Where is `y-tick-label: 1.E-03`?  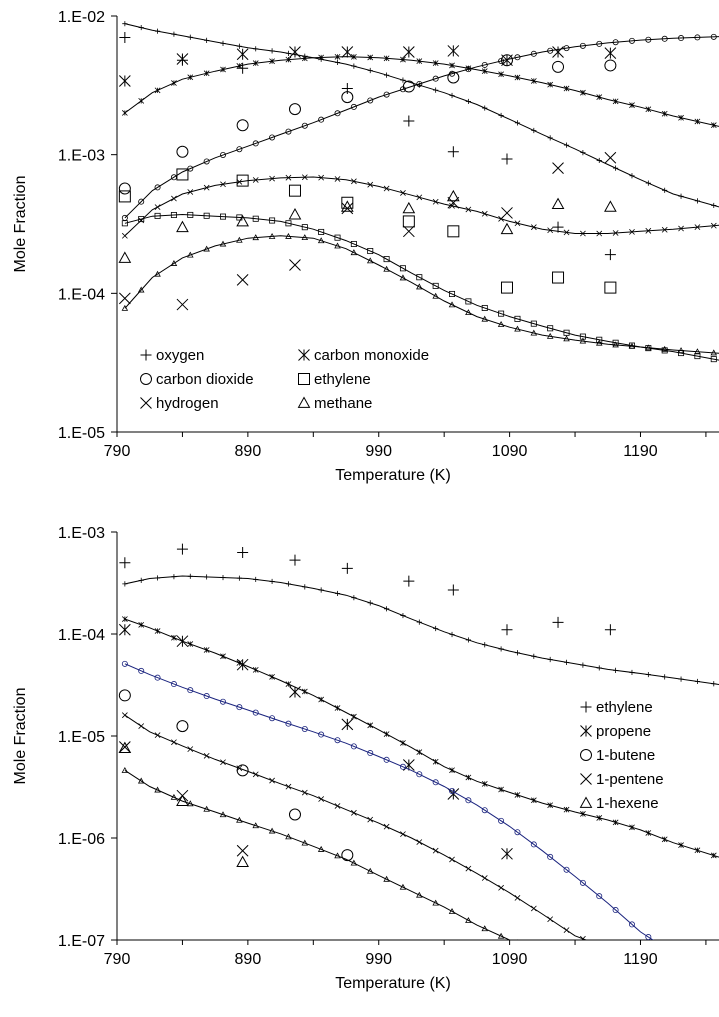
y-tick-label: 1.E-03 is located at coordinates (81, 533).